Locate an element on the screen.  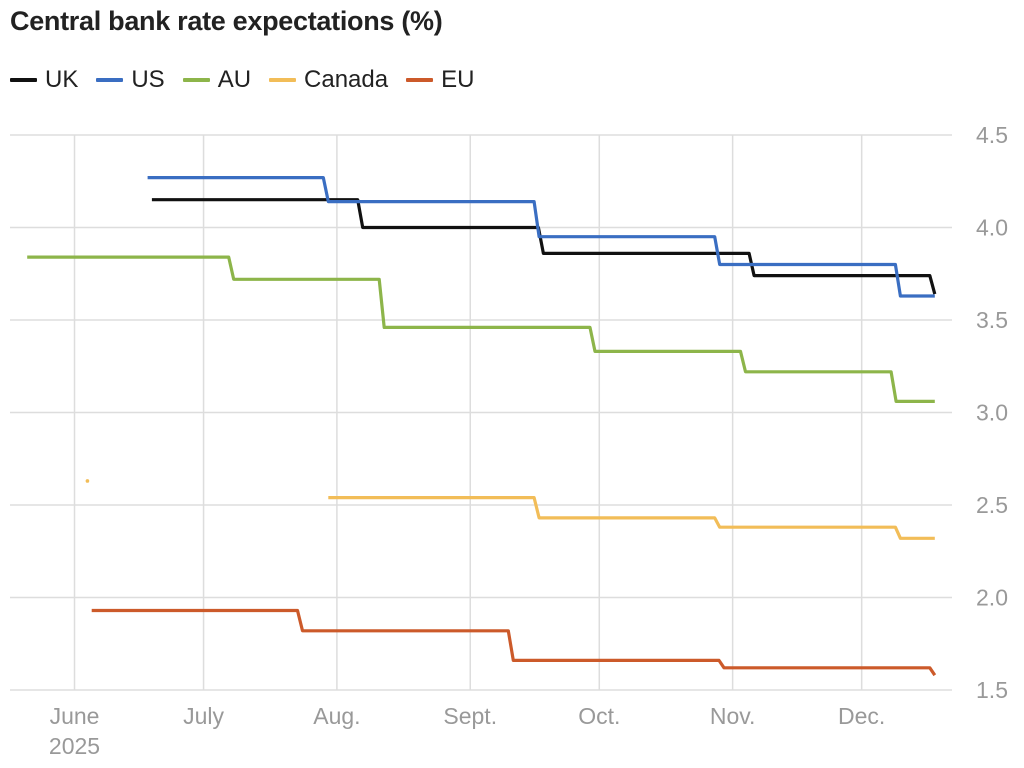
series-line-eu is located at coordinates (514, 642).